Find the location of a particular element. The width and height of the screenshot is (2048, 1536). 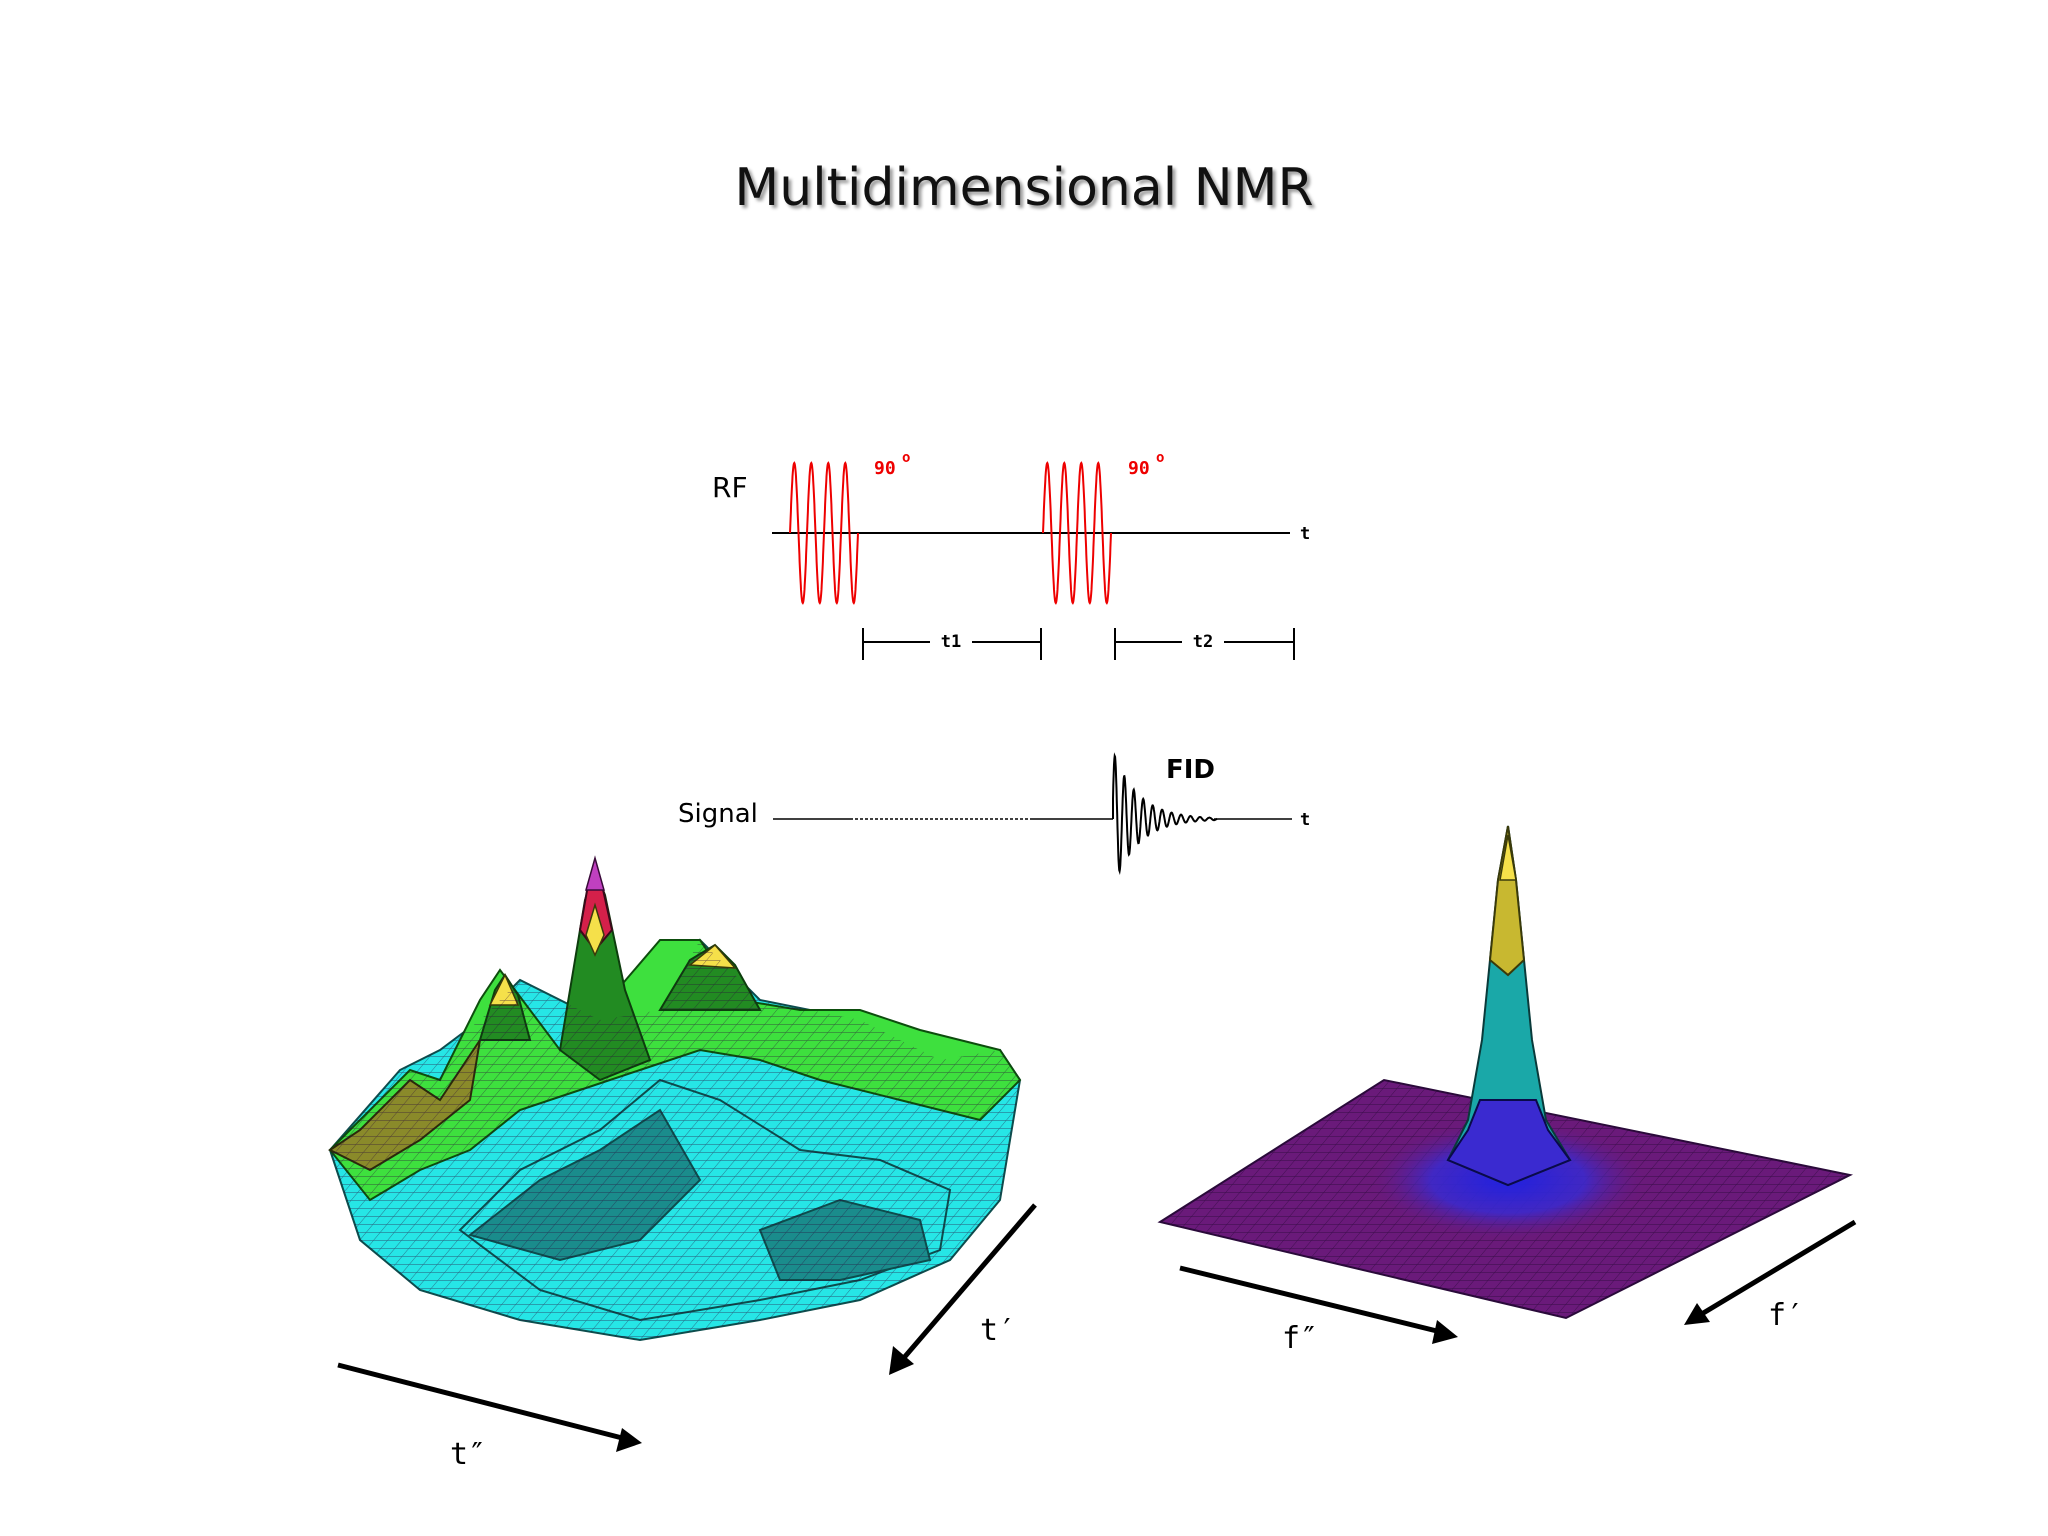

time-domain-surface: t′ t″ is located at coordinates (682, 1163).